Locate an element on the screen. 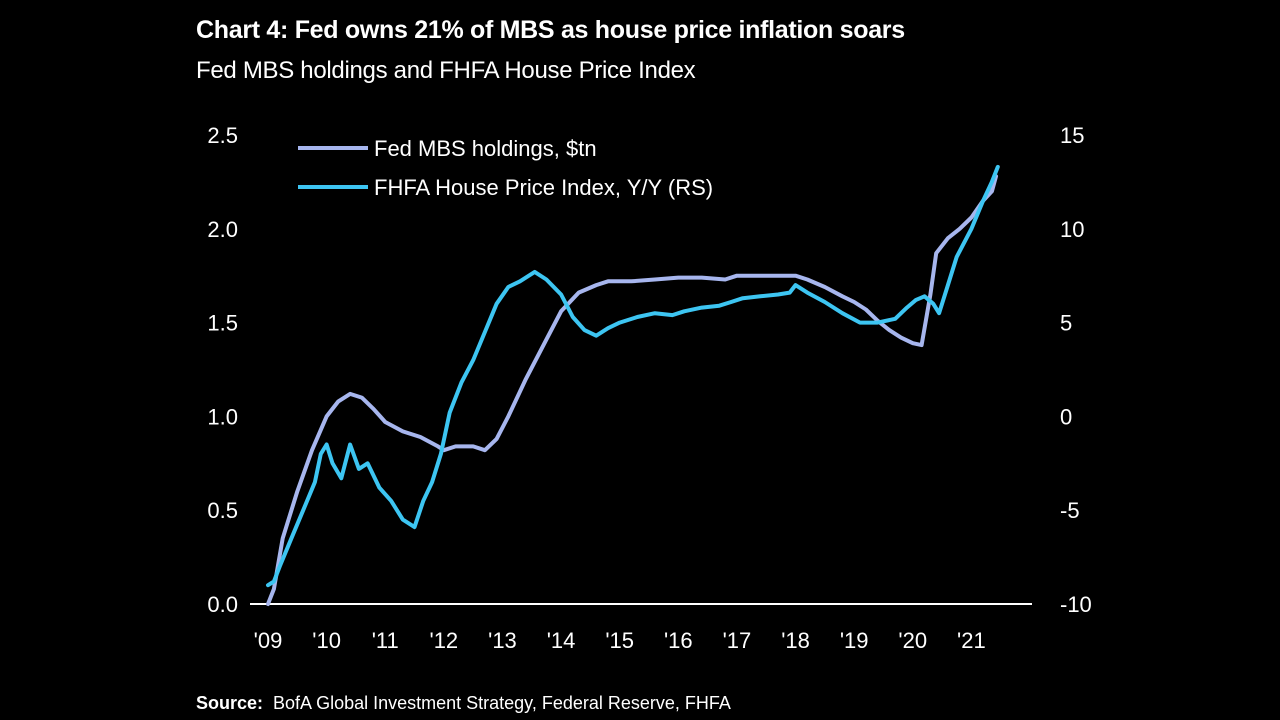  legend-label-fhfa: FHFA House Price Index, Y/Y (RS) is located at coordinates (543, 187).